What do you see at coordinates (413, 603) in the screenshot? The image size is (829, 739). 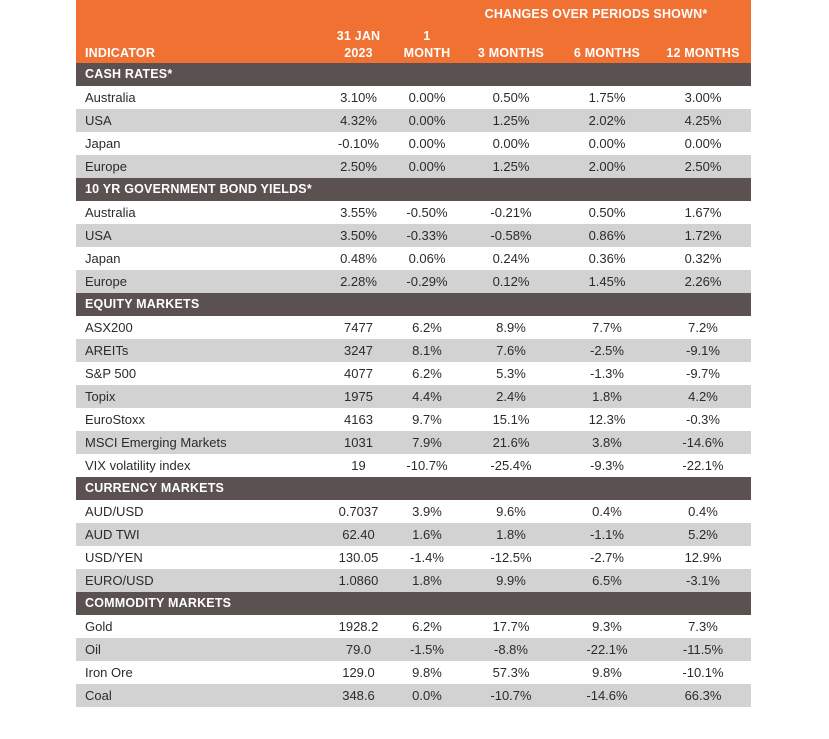 I see `section-header: COMMODITY MARKETS` at bounding box center [413, 603].